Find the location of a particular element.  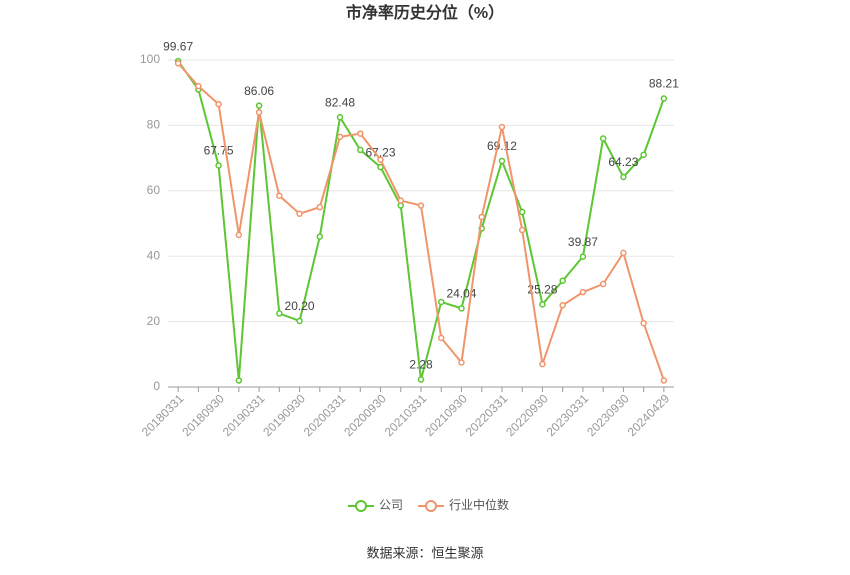

x-tick-label: 20180930 is located at coordinates (203, 415).